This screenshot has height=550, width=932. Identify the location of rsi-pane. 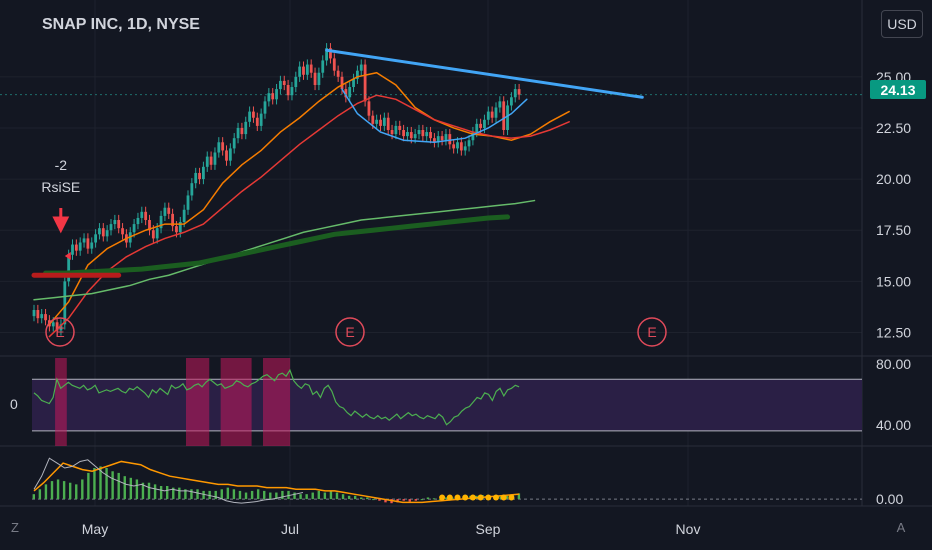
(447, 402).